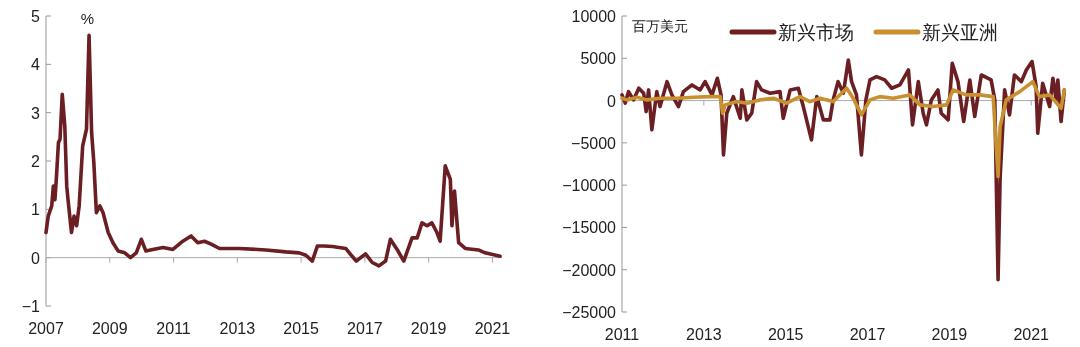  I want to click on y-tick-label: 3, so click(36, 113).